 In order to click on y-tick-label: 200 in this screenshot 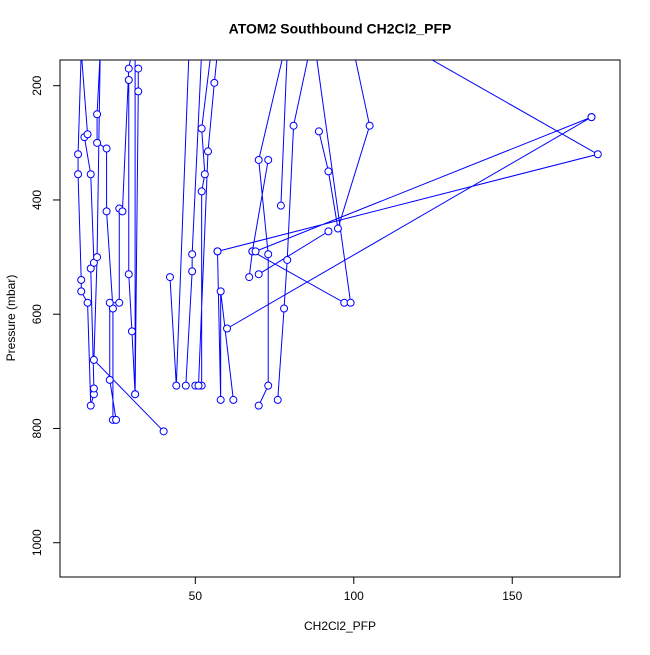, I will do `click(37, 85)`.